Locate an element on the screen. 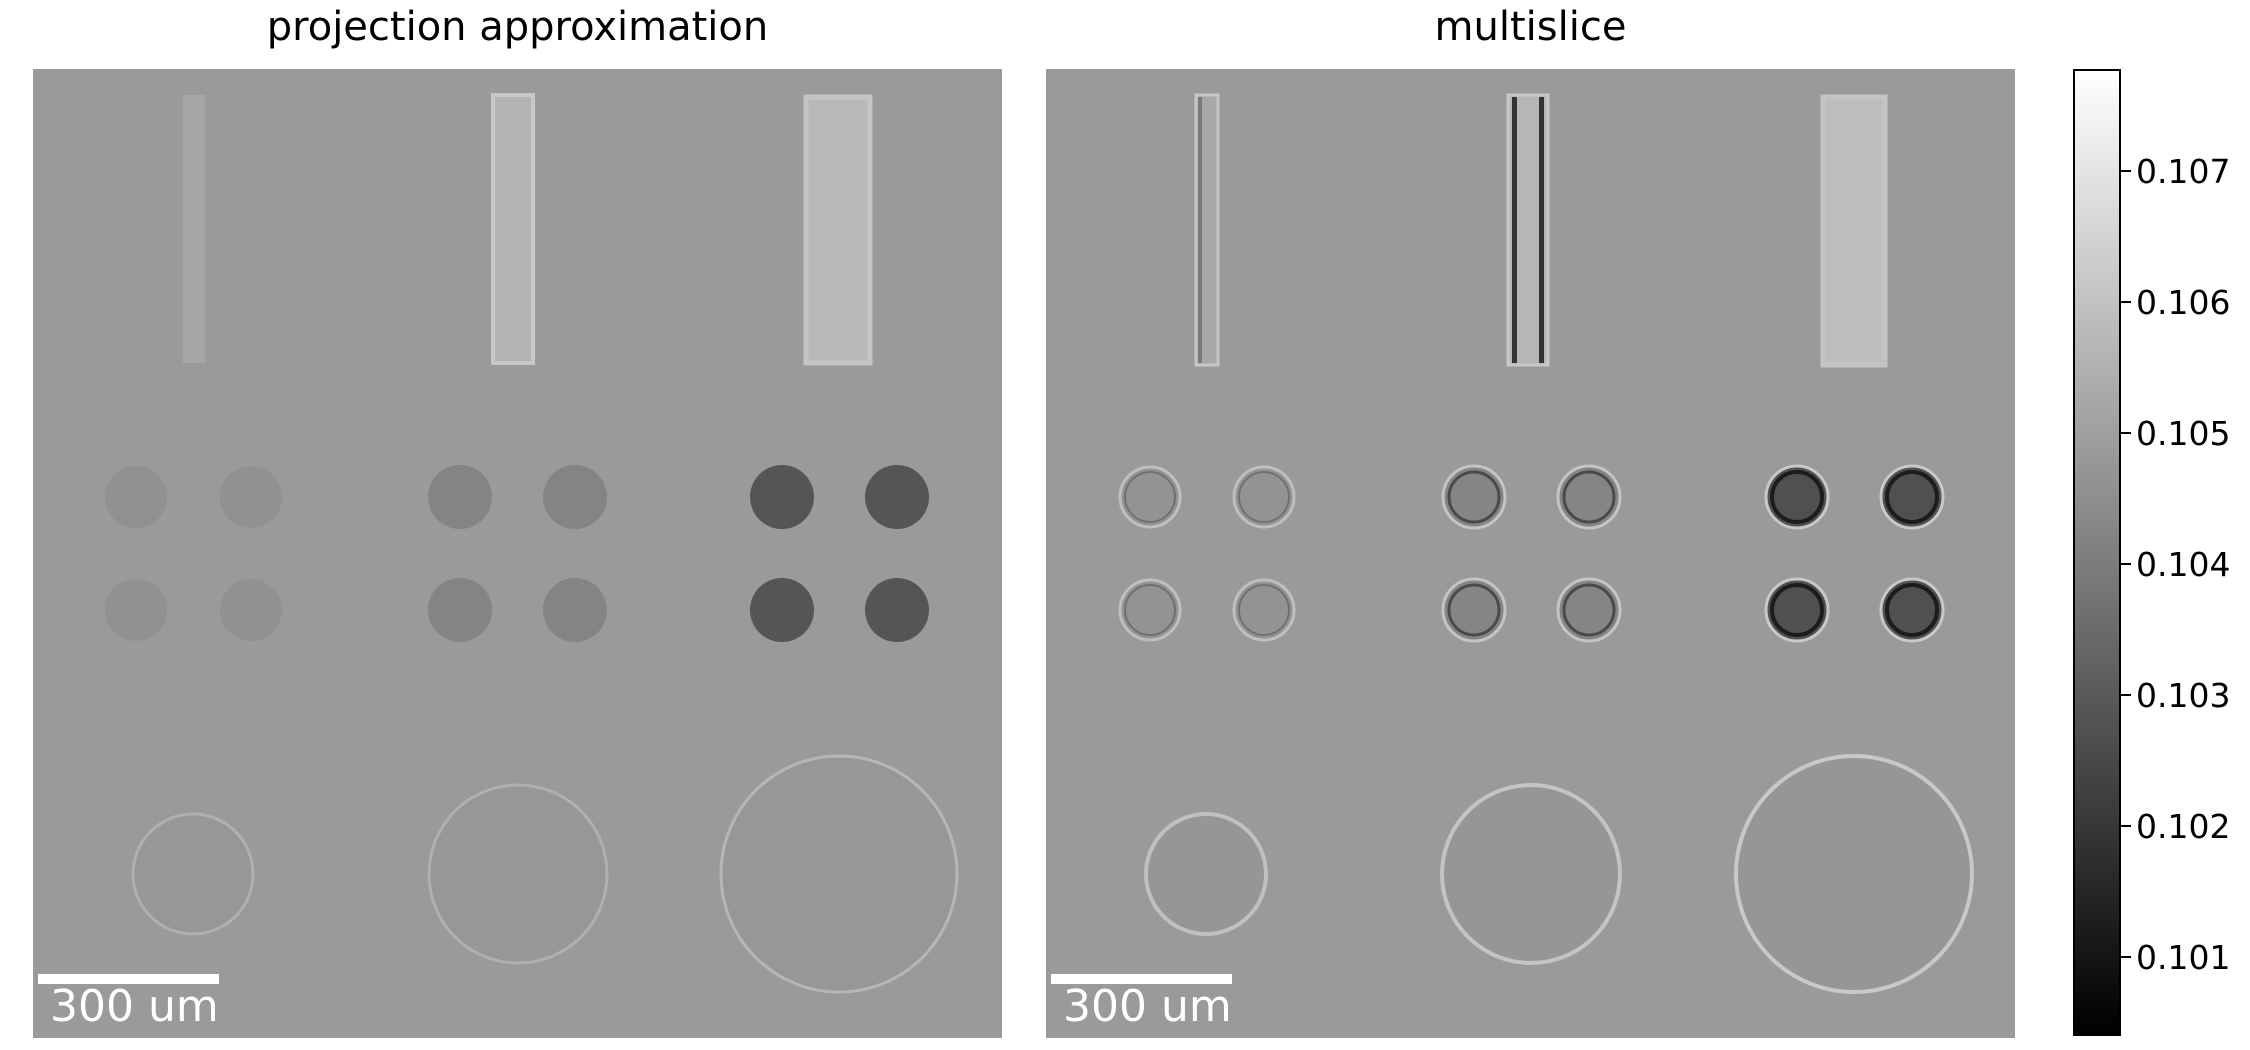 The height and width of the screenshot is (1050, 2250). rod-medium is located at coordinates (513, 229).